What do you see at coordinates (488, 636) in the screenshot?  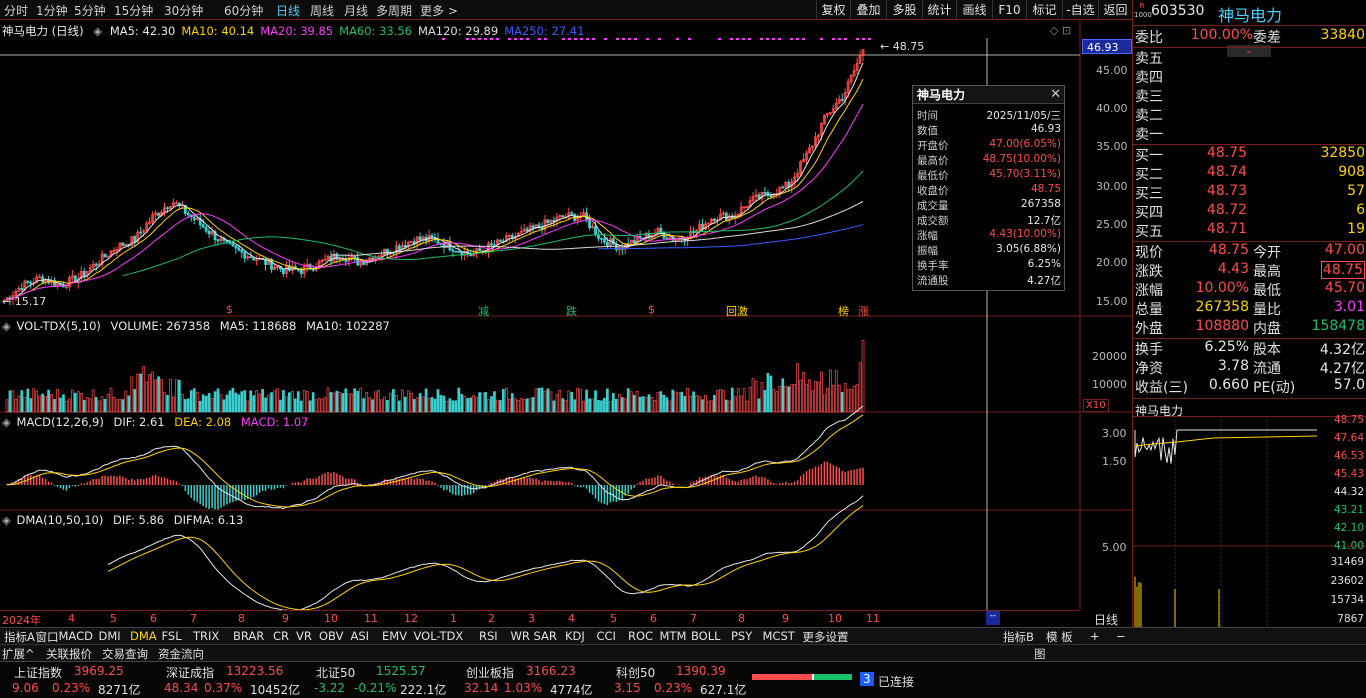 I see `indicator-tab: RSI` at bounding box center [488, 636].